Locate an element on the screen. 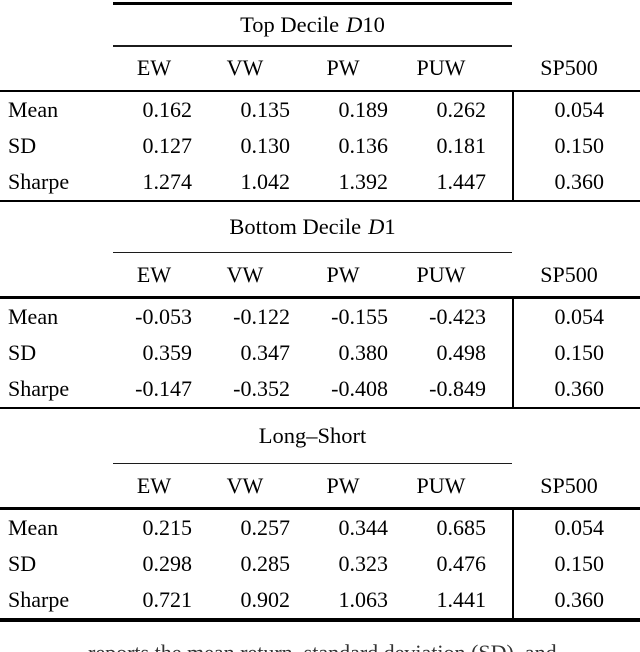 The height and width of the screenshot is (652, 640). data-cell: 0.262 is located at coordinates (461, 110).